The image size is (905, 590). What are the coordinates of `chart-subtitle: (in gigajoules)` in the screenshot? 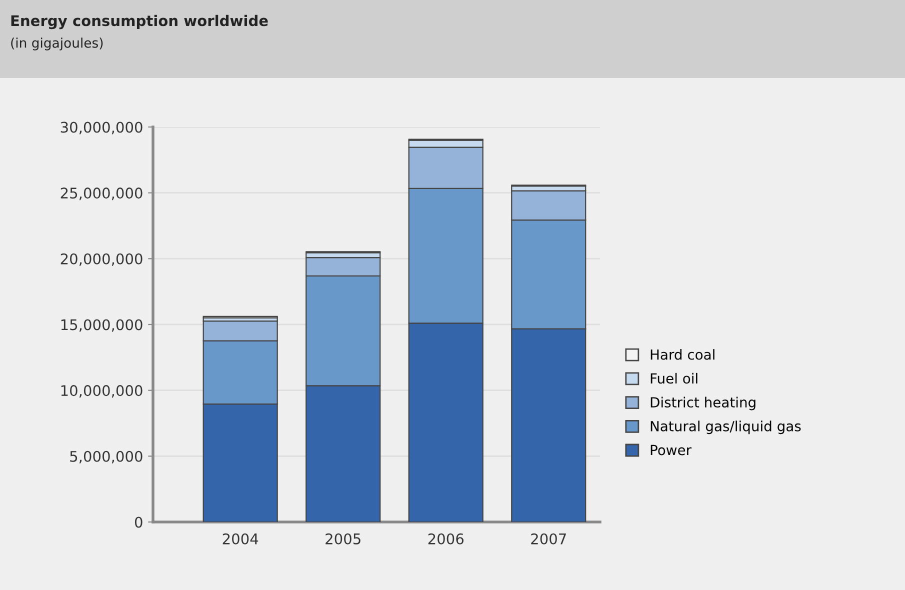 It's located at (57, 44).